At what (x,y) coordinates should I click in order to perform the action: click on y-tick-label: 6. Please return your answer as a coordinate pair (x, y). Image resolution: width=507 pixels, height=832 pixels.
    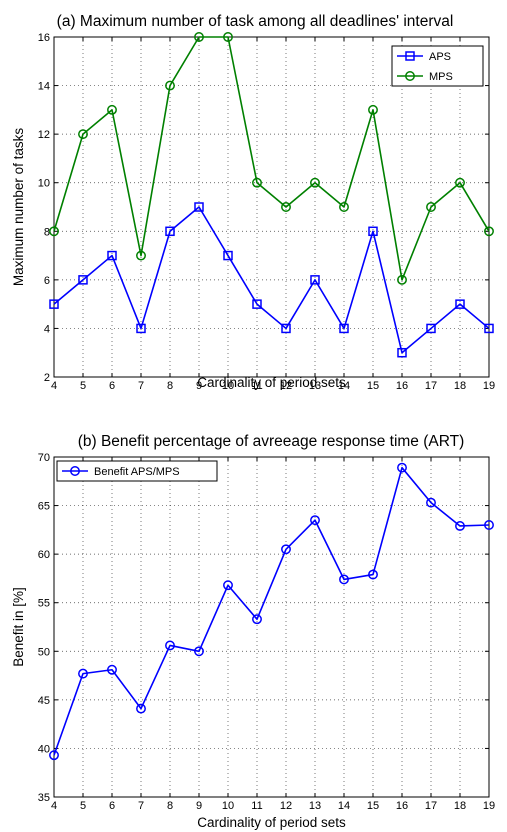
    Looking at the image, I should click on (47, 281).